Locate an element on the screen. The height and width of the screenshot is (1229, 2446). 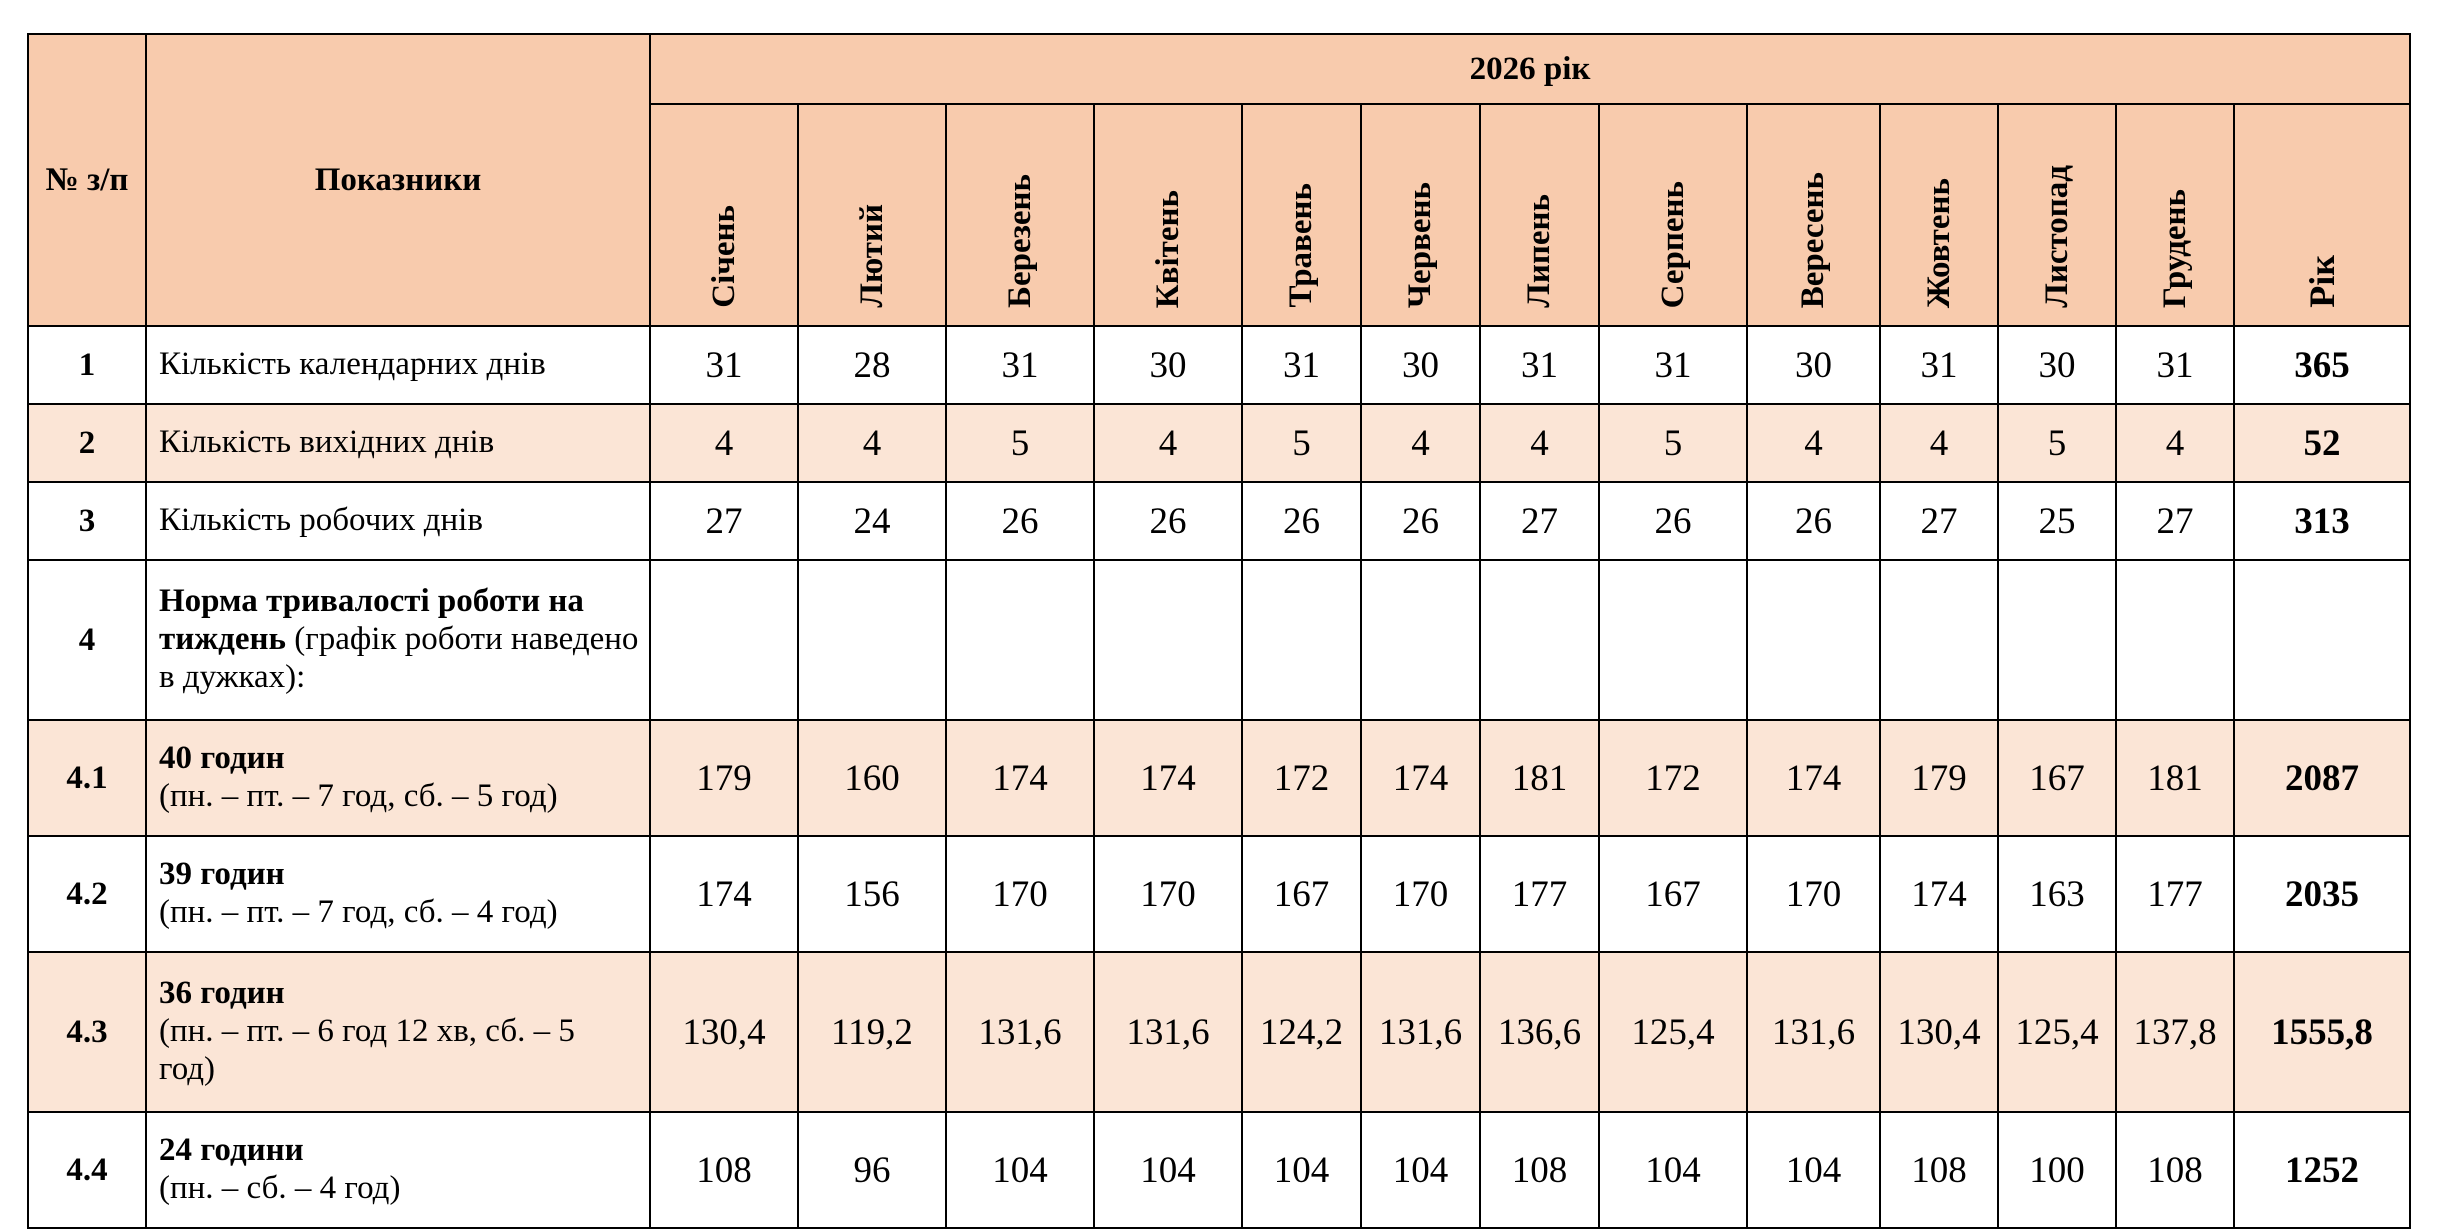
row-label: Кількість вихідних днів is located at coordinates (398, 443).